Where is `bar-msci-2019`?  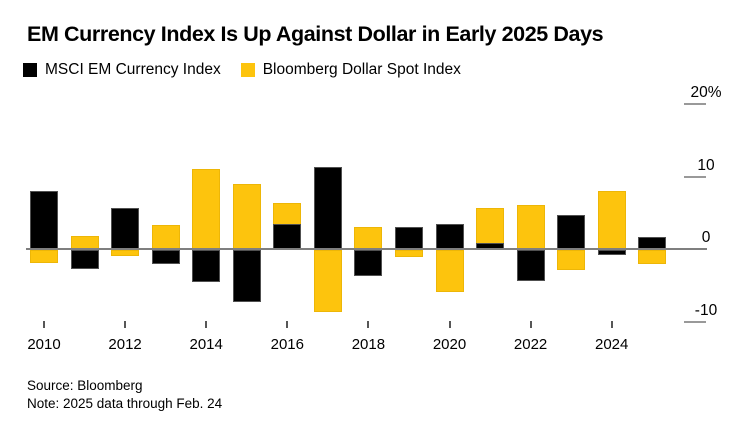 bar-msci-2019 is located at coordinates (408, 237).